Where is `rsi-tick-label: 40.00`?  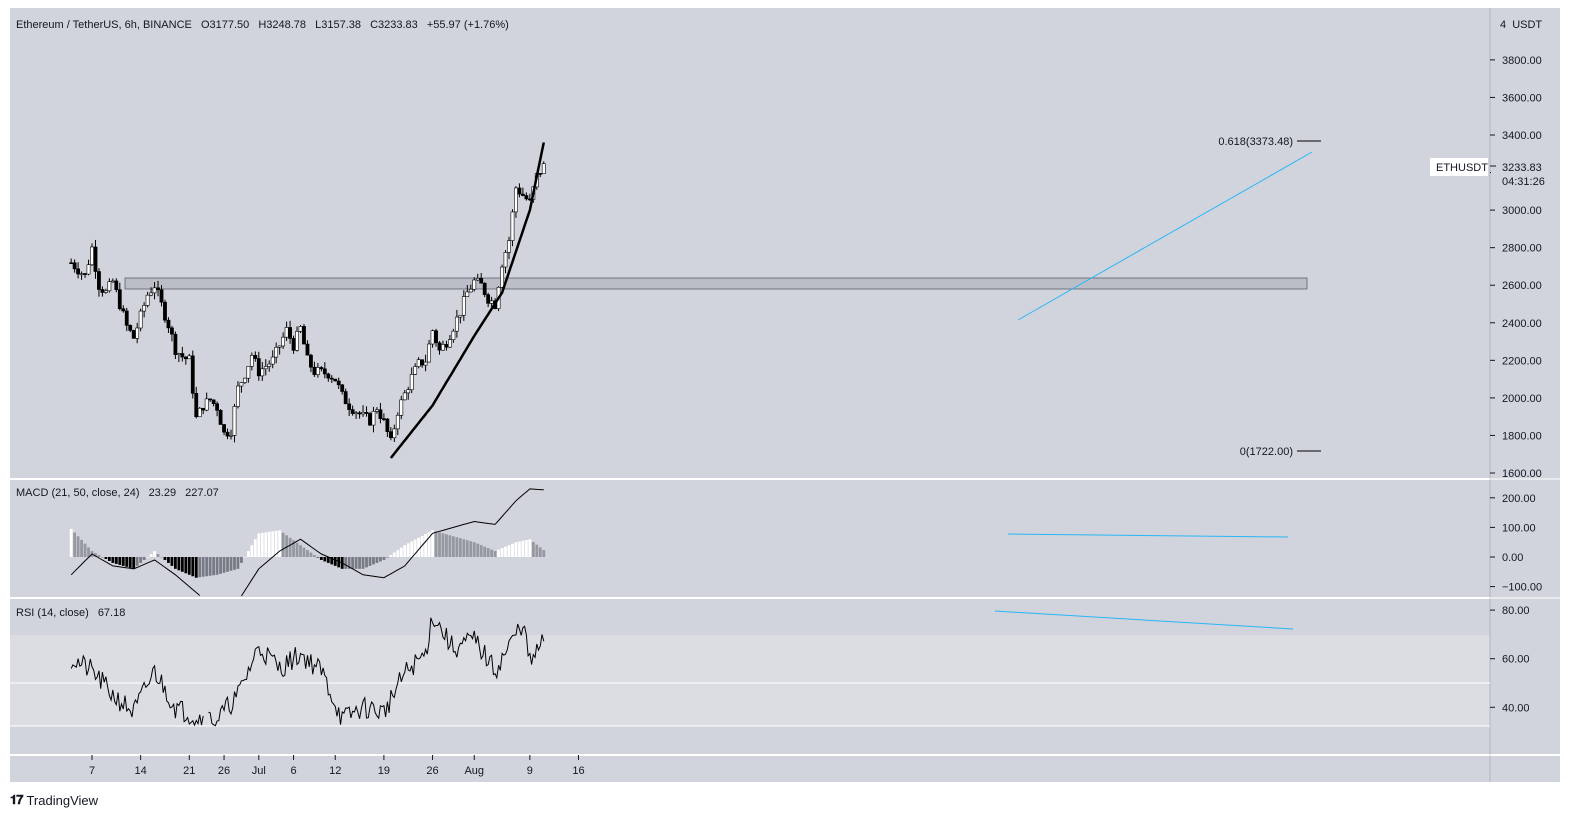 rsi-tick-label: 40.00 is located at coordinates (1516, 708).